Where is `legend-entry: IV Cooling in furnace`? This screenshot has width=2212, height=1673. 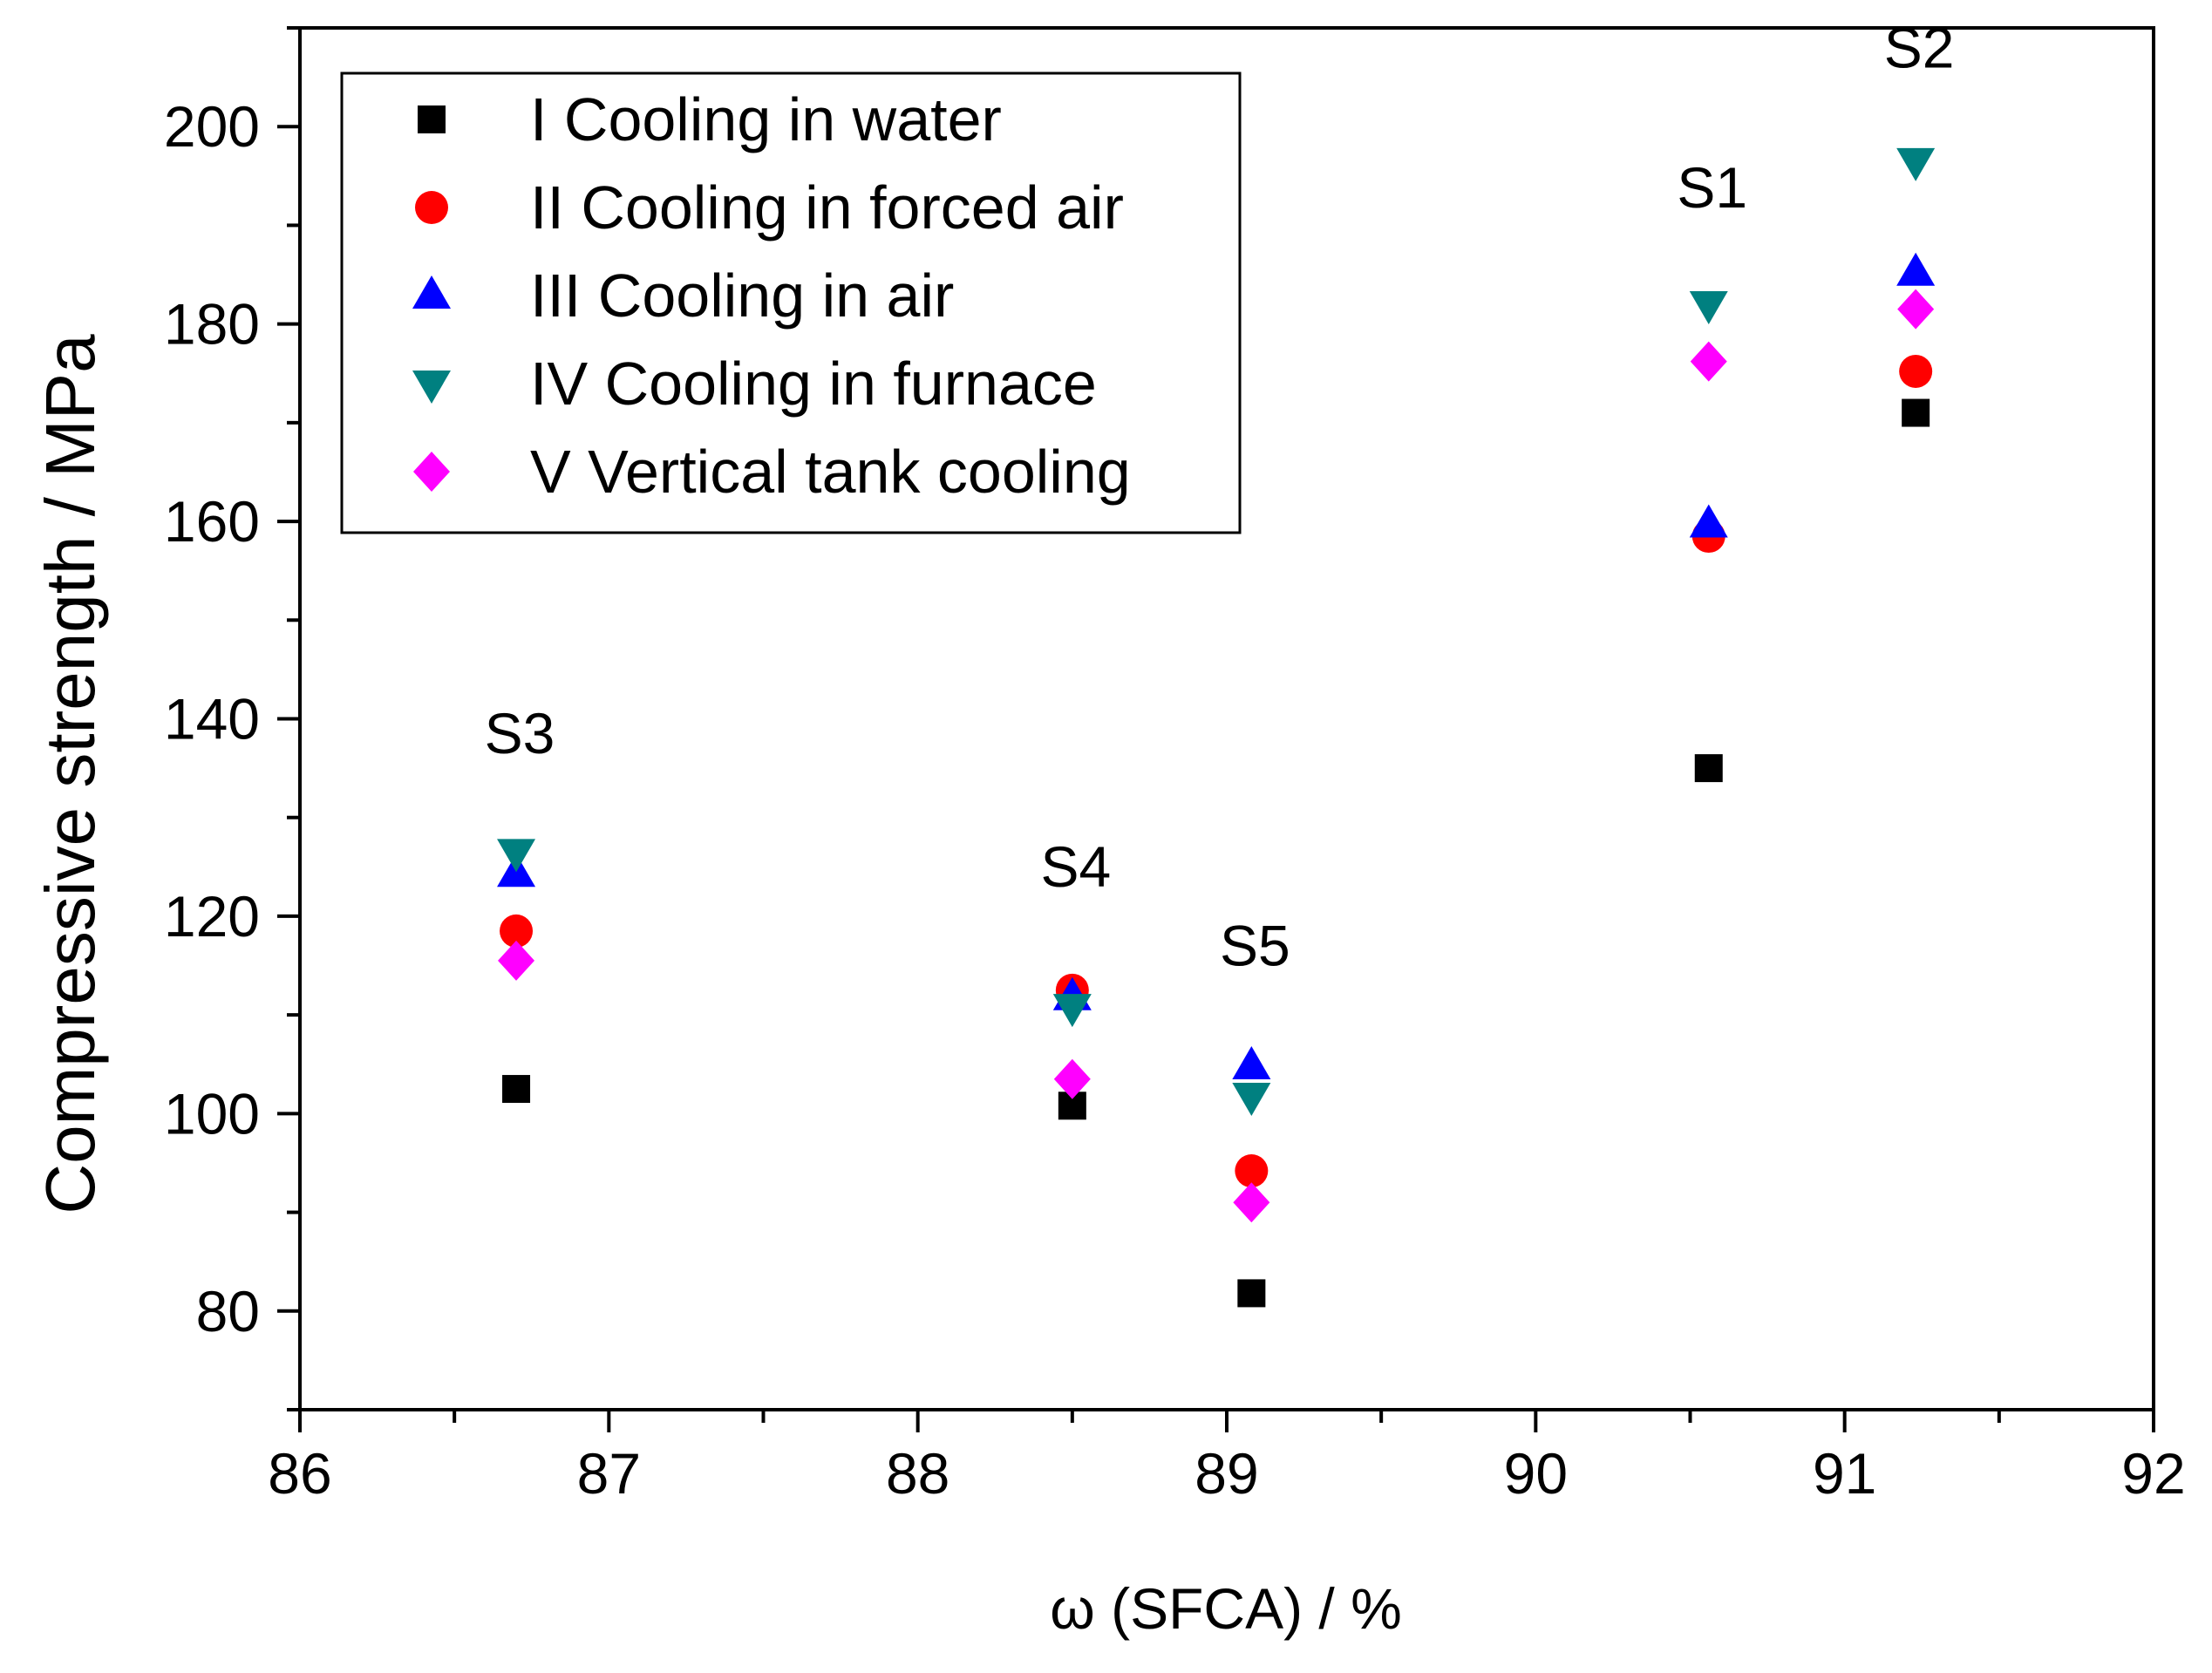
legend-entry: IV Cooling in furnace is located at coordinates (754, 384).